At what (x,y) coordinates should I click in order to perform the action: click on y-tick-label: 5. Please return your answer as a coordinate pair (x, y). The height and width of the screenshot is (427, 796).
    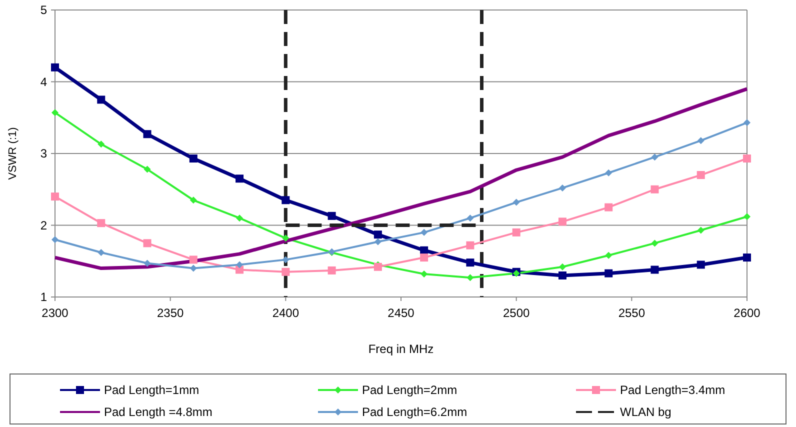
    Looking at the image, I should click on (44, 10).